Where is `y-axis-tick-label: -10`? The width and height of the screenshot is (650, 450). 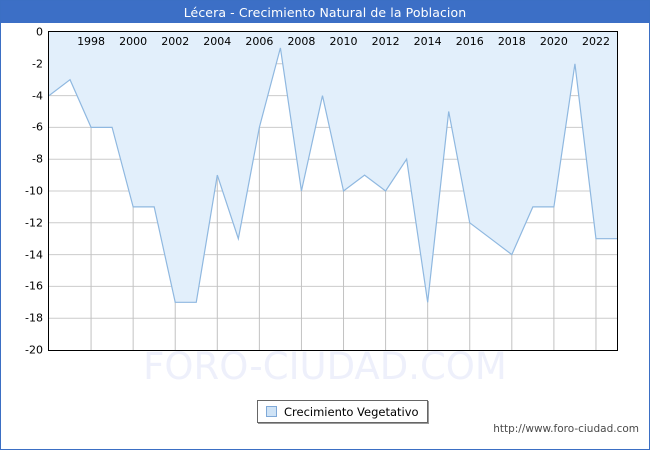
y-axis-tick-label: -10 is located at coordinates (34, 191).